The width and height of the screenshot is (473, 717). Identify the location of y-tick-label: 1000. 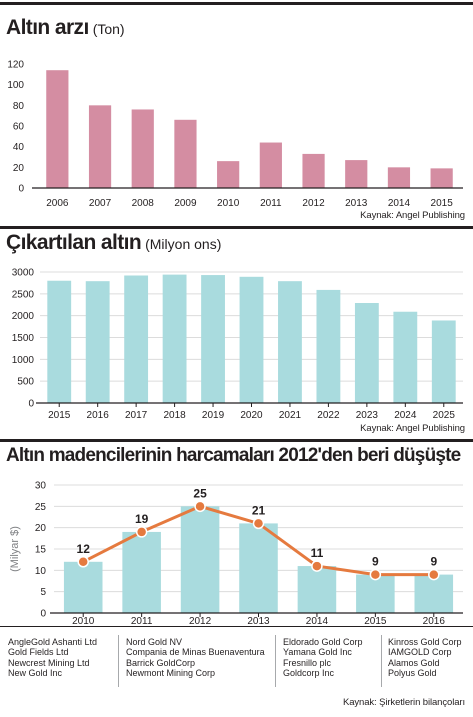
(23, 360).